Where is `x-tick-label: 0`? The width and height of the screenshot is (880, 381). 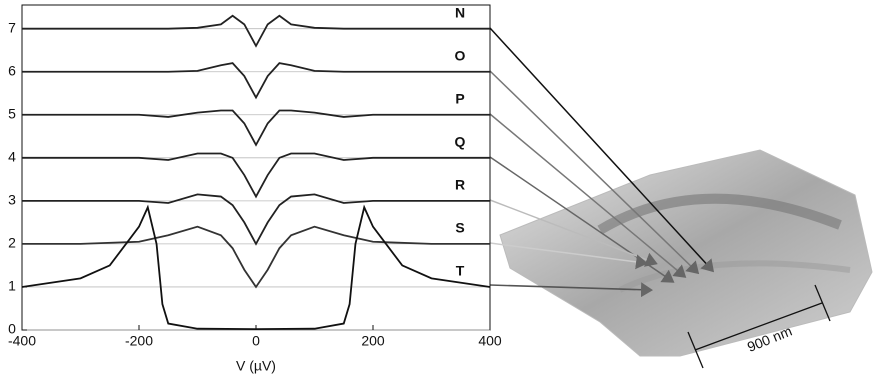
x-tick-label: 0 is located at coordinates (256, 341).